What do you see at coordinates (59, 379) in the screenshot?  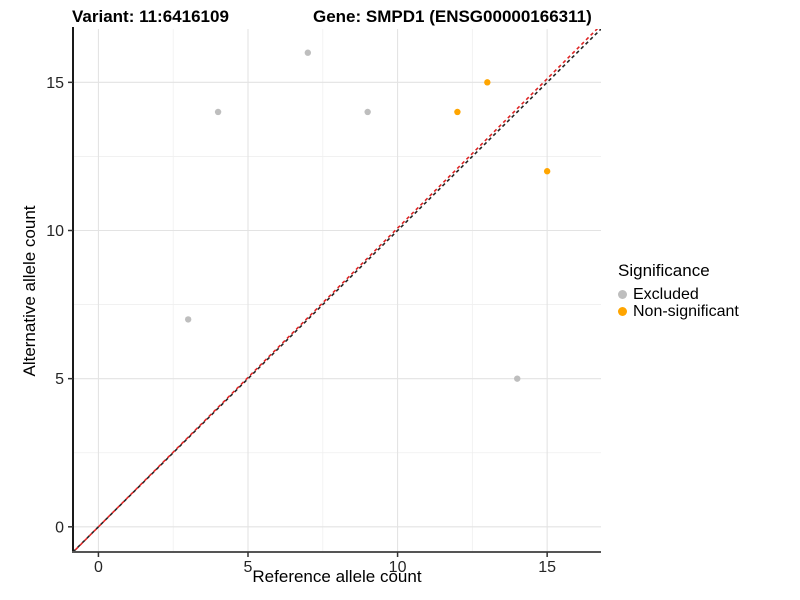 I see `y-tick-label: 5` at bounding box center [59, 379].